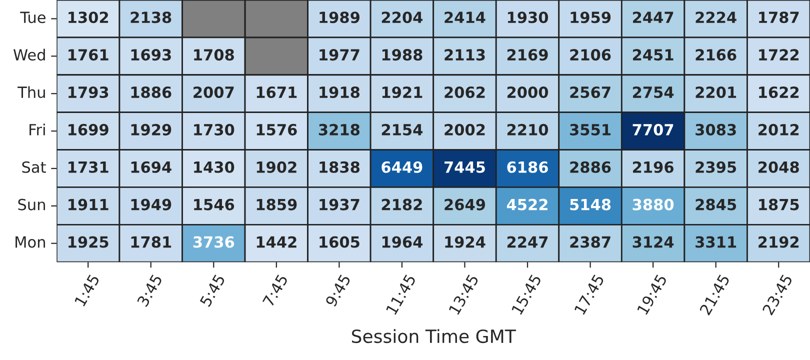 The height and width of the screenshot is (360, 810). What do you see at coordinates (779, 18) in the screenshot?
I see `data-label: 1787` at bounding box center [779, 18].